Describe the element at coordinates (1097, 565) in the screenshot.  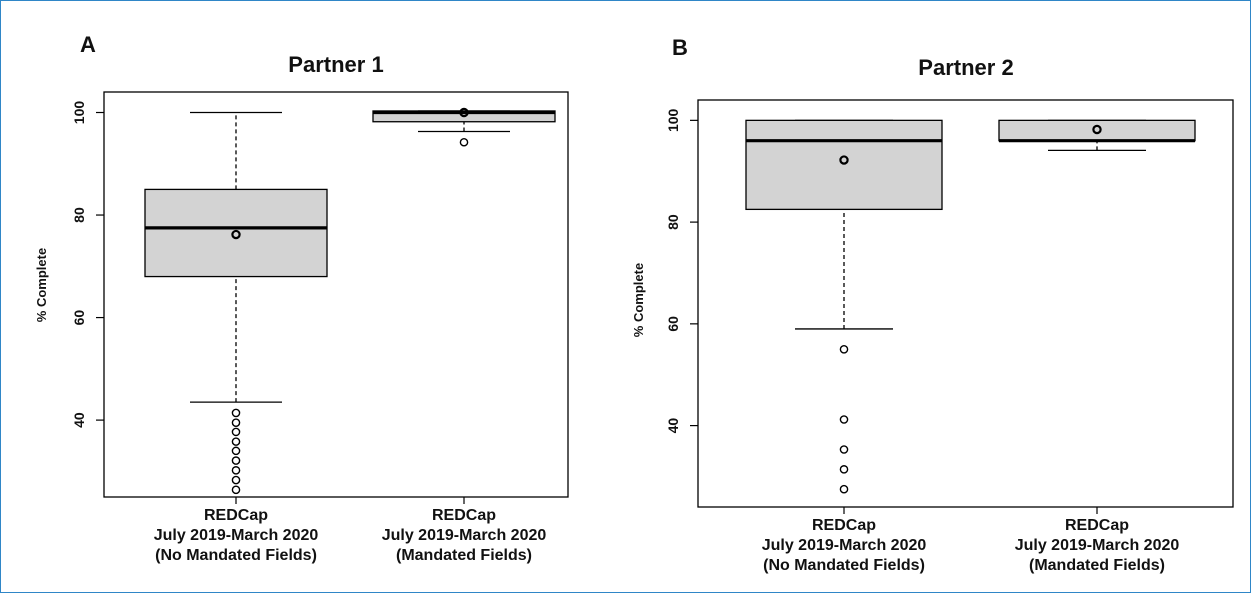
I see `panel-b-category-label: (Mandated Fields)` at that location.